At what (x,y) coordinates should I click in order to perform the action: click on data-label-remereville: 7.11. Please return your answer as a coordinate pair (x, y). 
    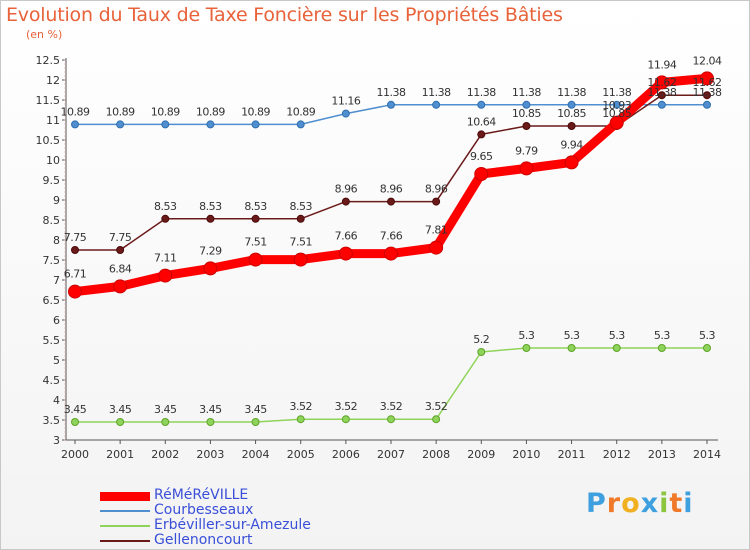
    Looking at the image, I should click on (165, 258).